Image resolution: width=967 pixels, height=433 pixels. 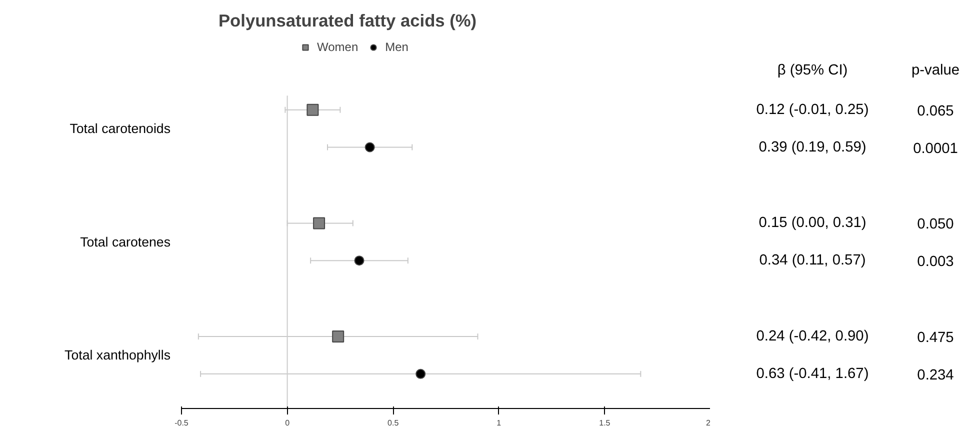 What do you see at coordinates (120, 128) in the screenshot?
I see `y-tick-label: Total carotenoids` at bounding box center [120, 128].